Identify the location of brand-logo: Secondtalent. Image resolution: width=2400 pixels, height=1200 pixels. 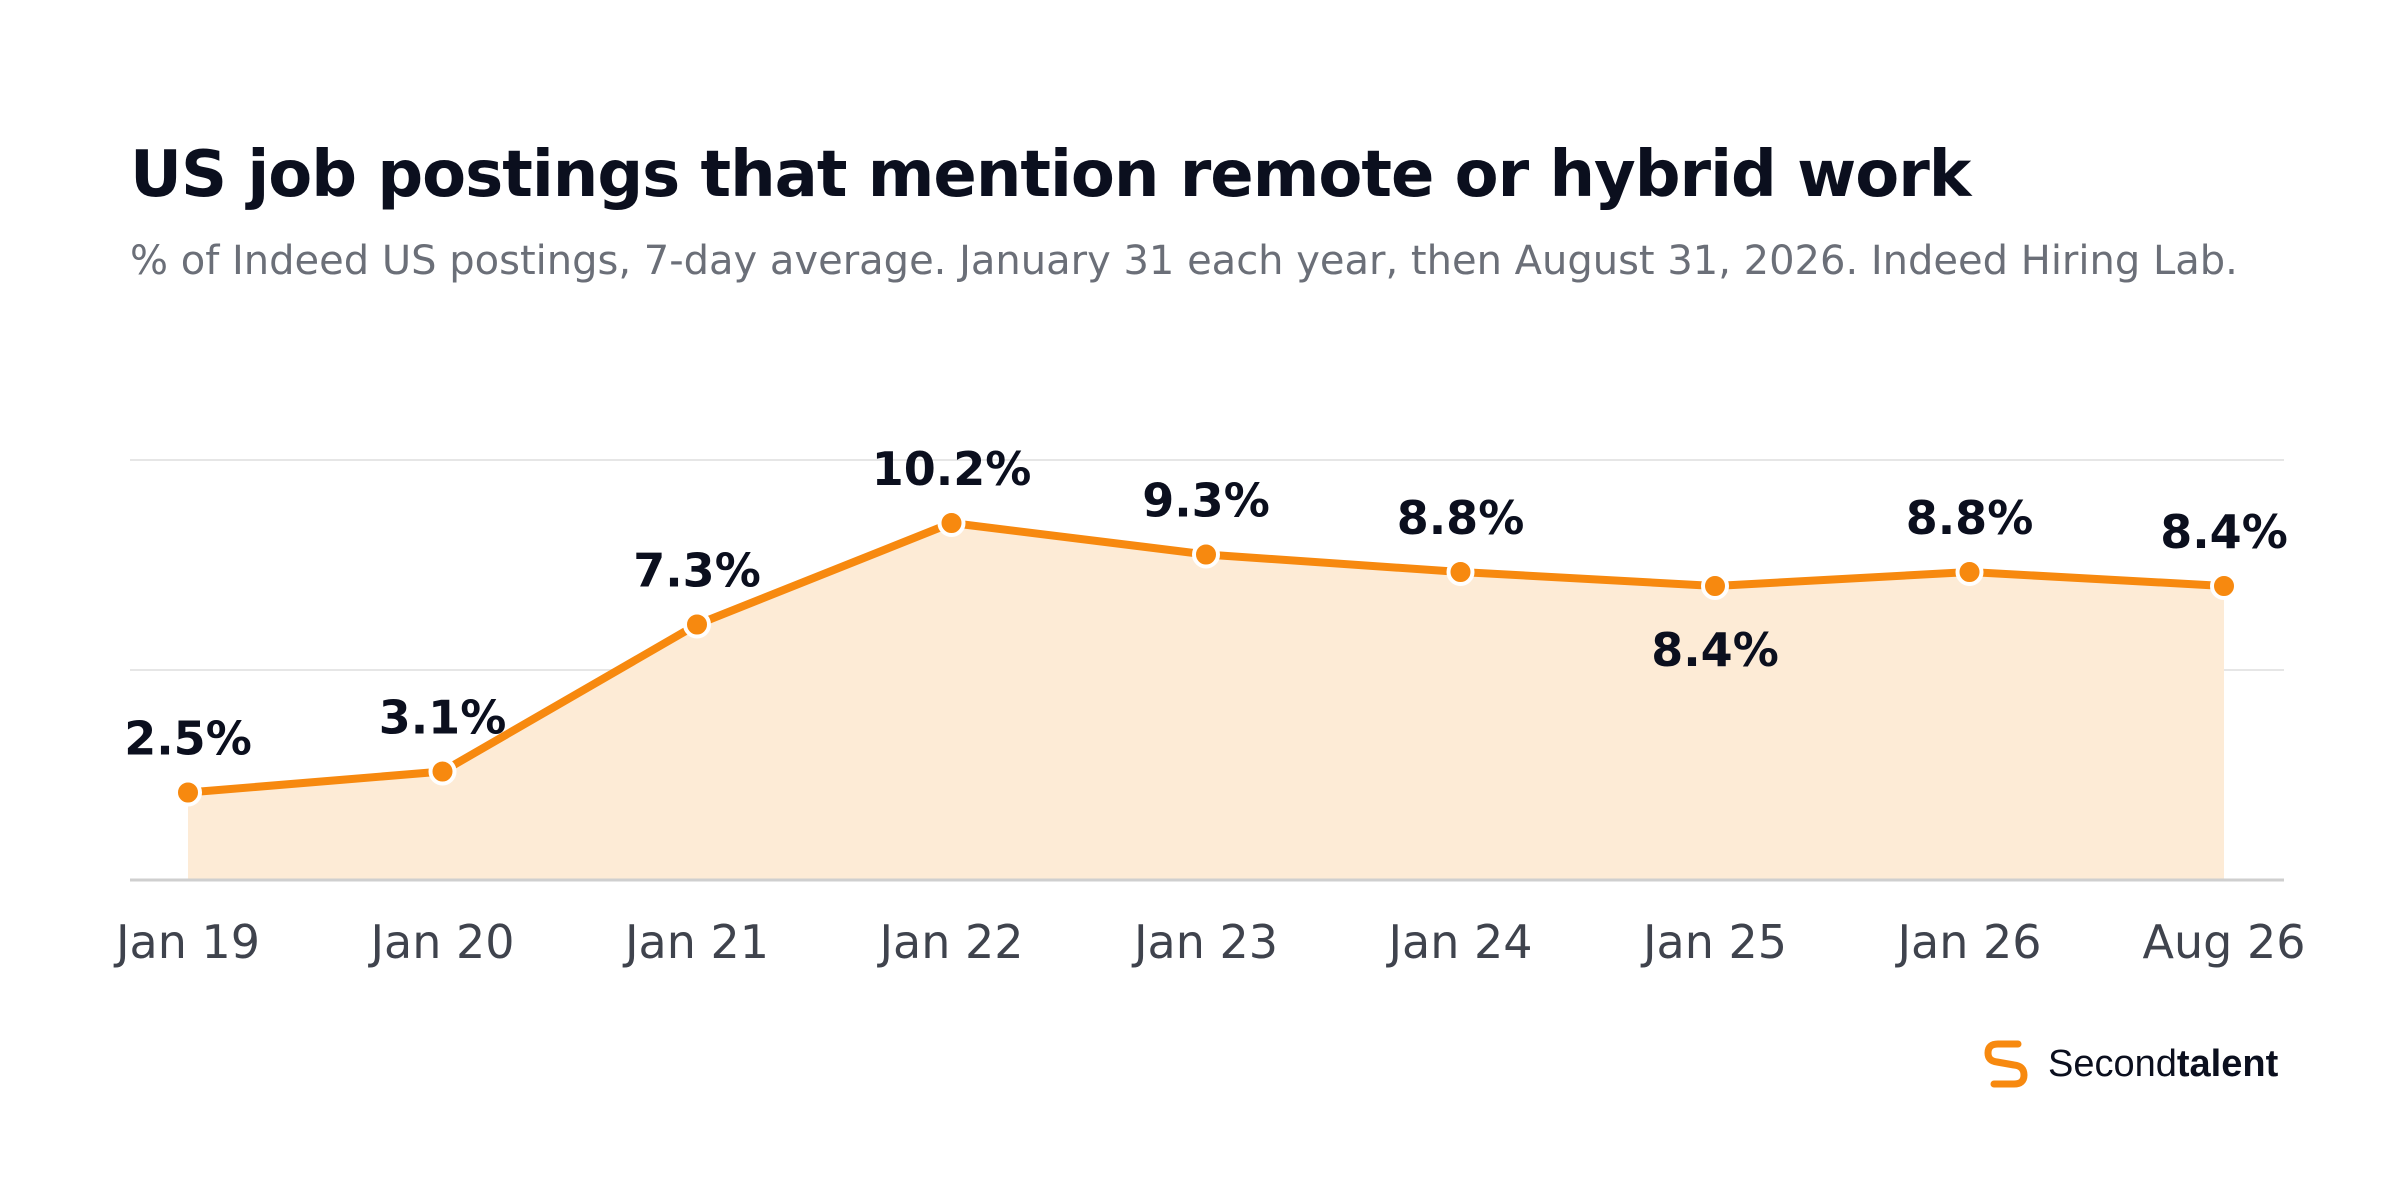
(2128, 1064).